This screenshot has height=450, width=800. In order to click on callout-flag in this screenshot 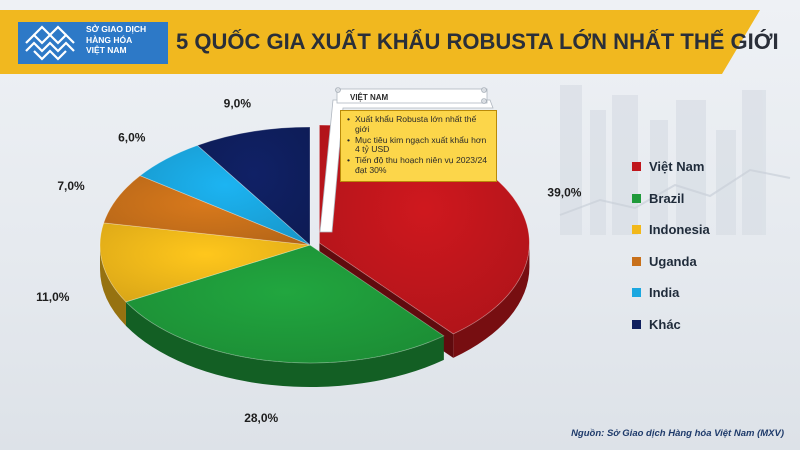, I will do `click(412, 96)`.